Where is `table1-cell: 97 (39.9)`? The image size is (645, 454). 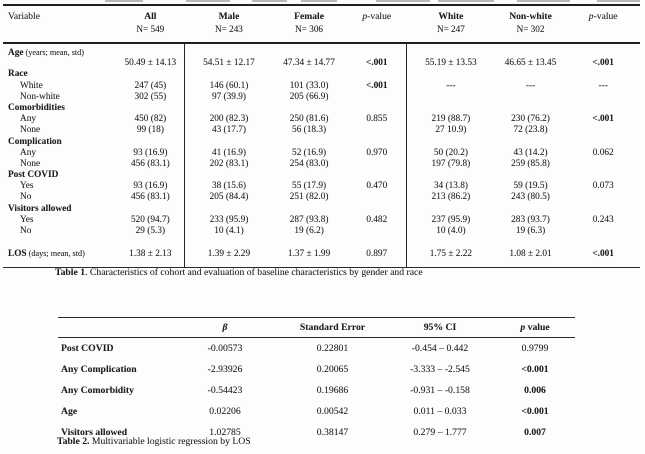 table1-cell: 97 (39.9) is located at coordinates (229, 96).